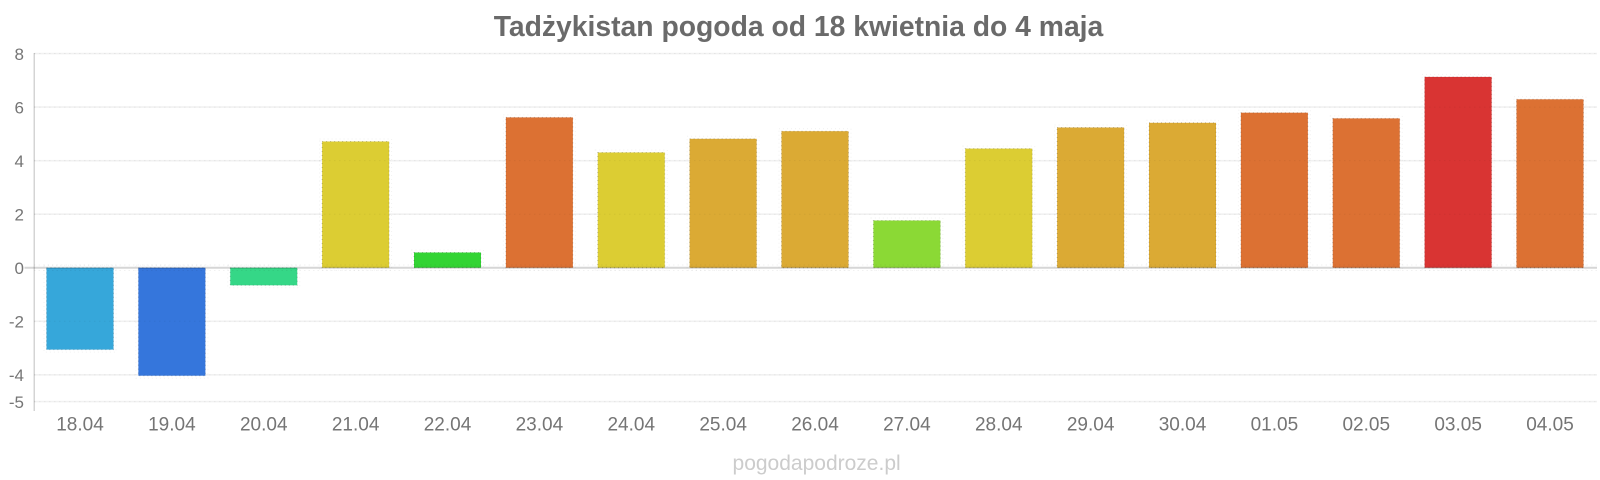 This screenshot has width=1600, height=480. What do you see at coordinates (356, 425) in the screenshot?
I see `svg-text: 21.04` at bounding box center [356, 425].